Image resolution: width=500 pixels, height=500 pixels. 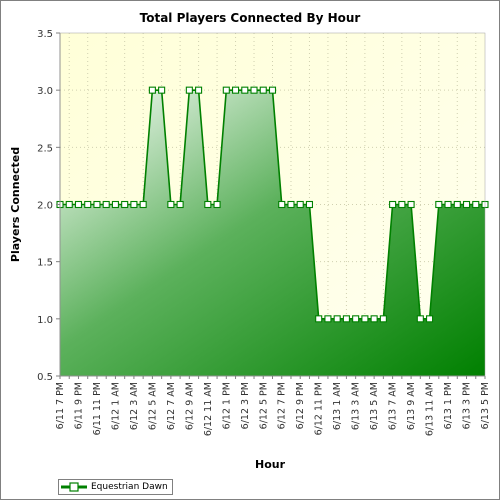 I want to click on x-tick-label: 6/12 5 AM, so click(x=152, y=406).